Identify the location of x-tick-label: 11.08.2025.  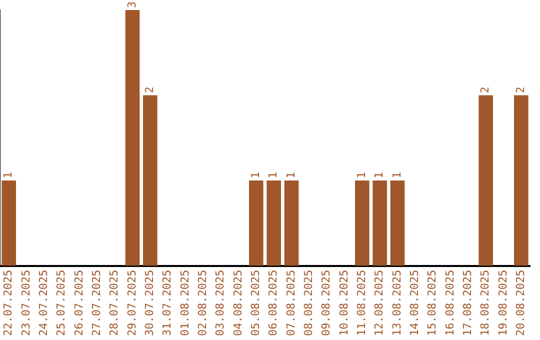
(361, 303).